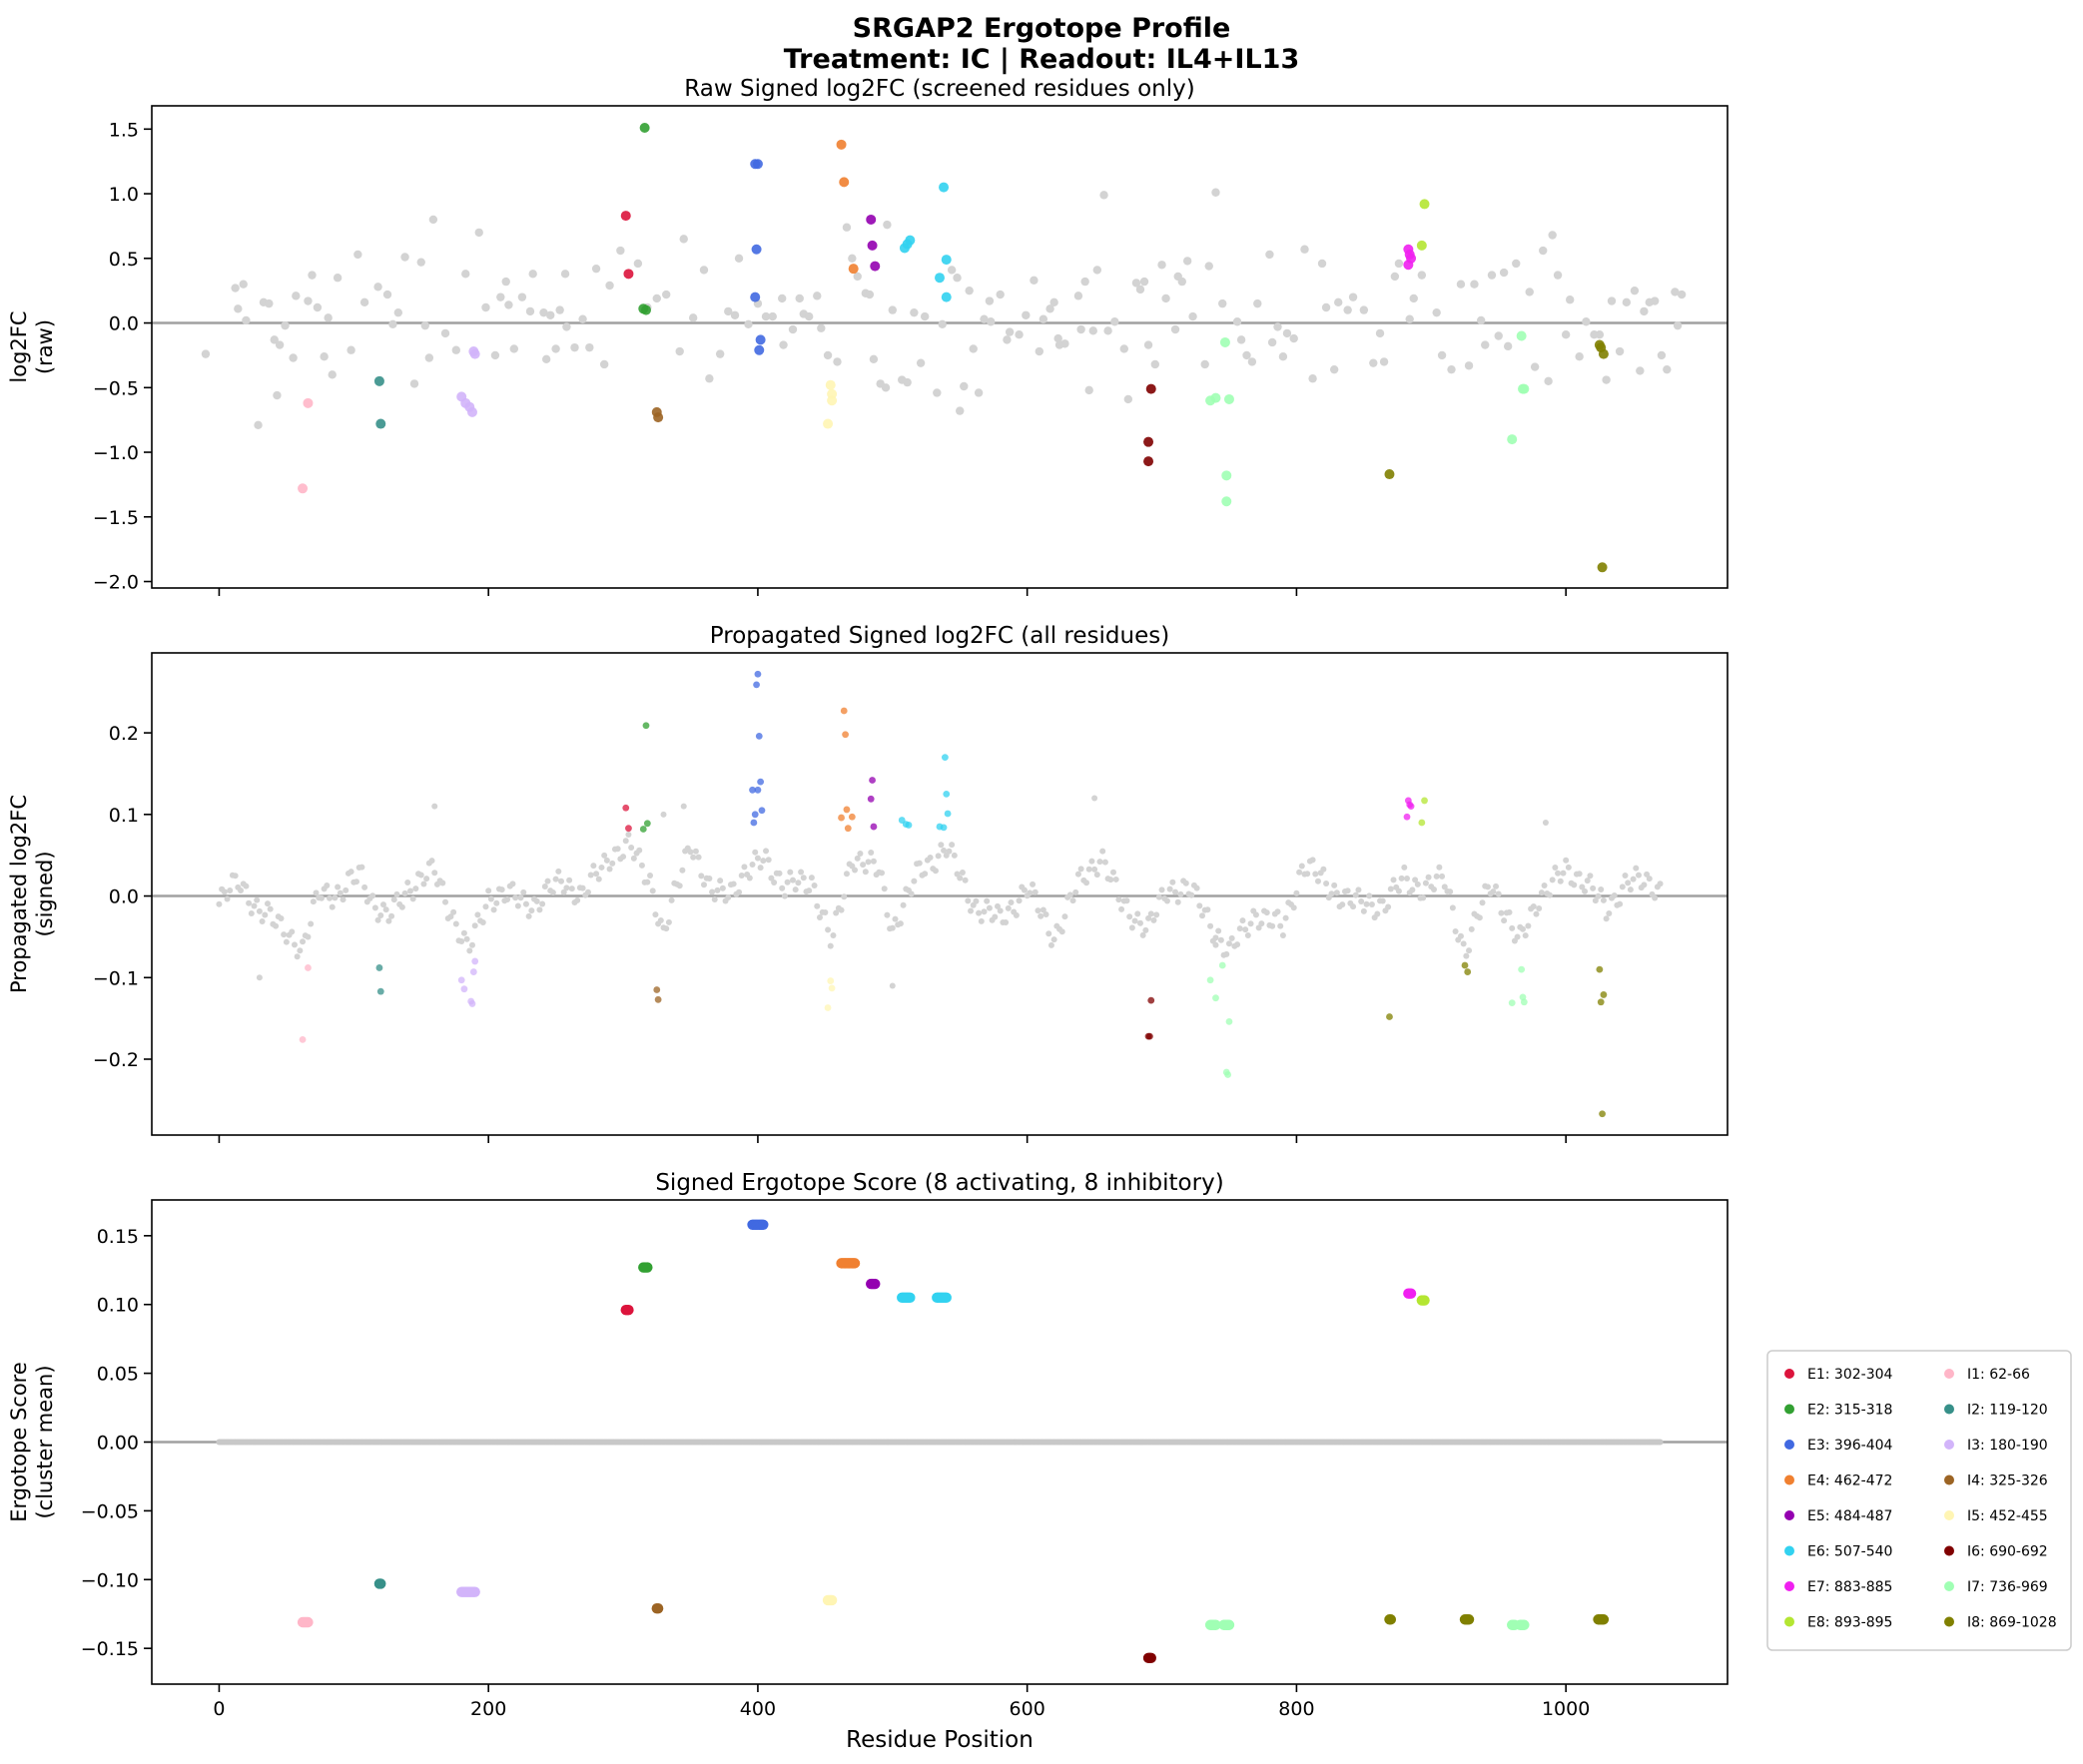 This screenshot has width=2083, height=1764. I want to click on y-tick-label: 0.15, so click(118, 1237).